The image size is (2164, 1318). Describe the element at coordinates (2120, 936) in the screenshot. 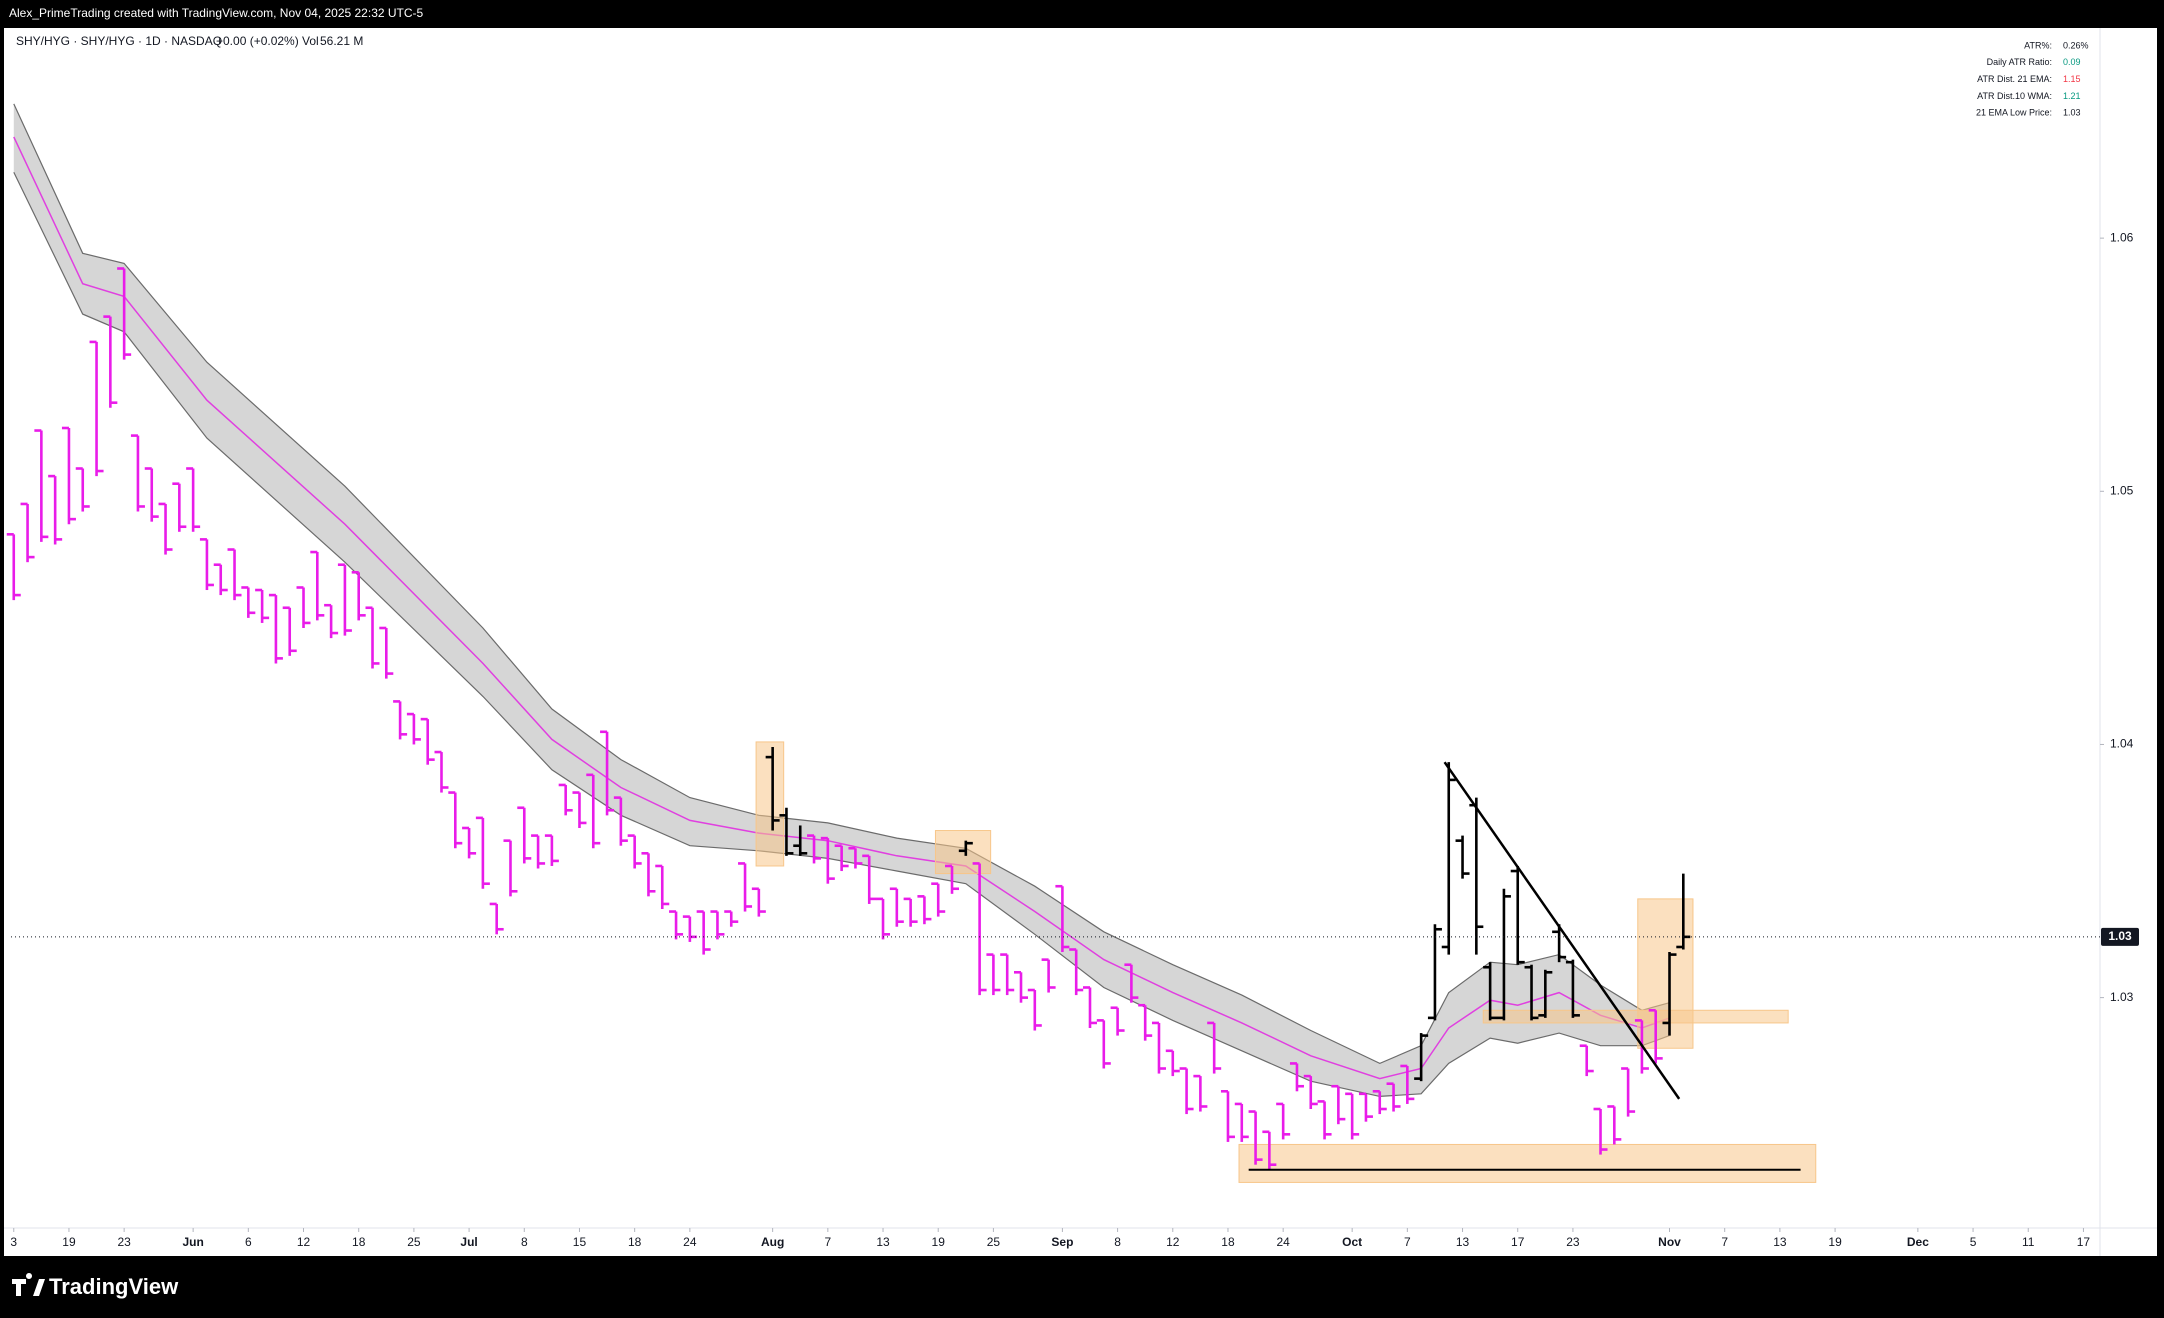

I see `last-price-label: 1.03` at that location.